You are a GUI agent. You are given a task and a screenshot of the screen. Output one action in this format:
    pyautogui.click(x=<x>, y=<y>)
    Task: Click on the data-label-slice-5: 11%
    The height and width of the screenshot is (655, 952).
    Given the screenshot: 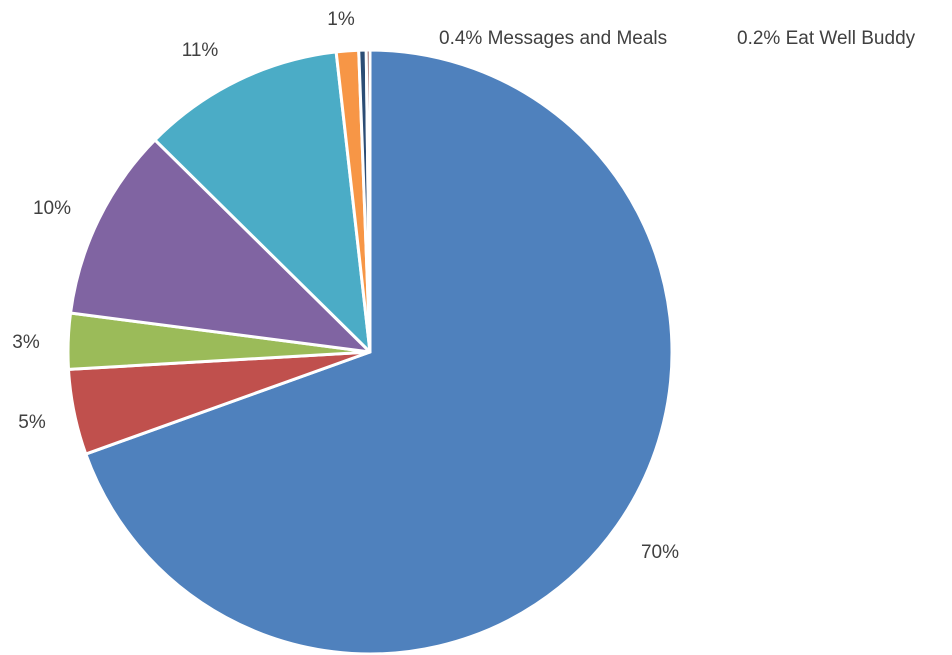 What is the action you would take?
    pyautogui.click(x=200, y=50)
    